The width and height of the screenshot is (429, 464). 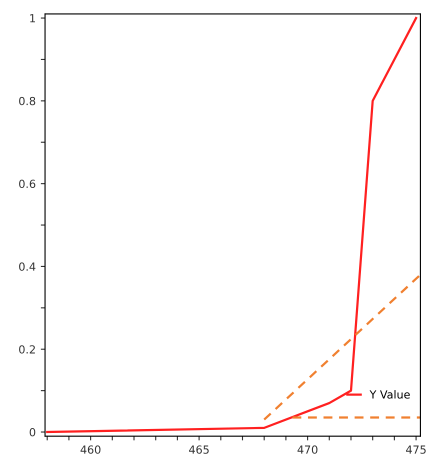 I want to click on y-tick-label: 1, so click(x=32, y=18).